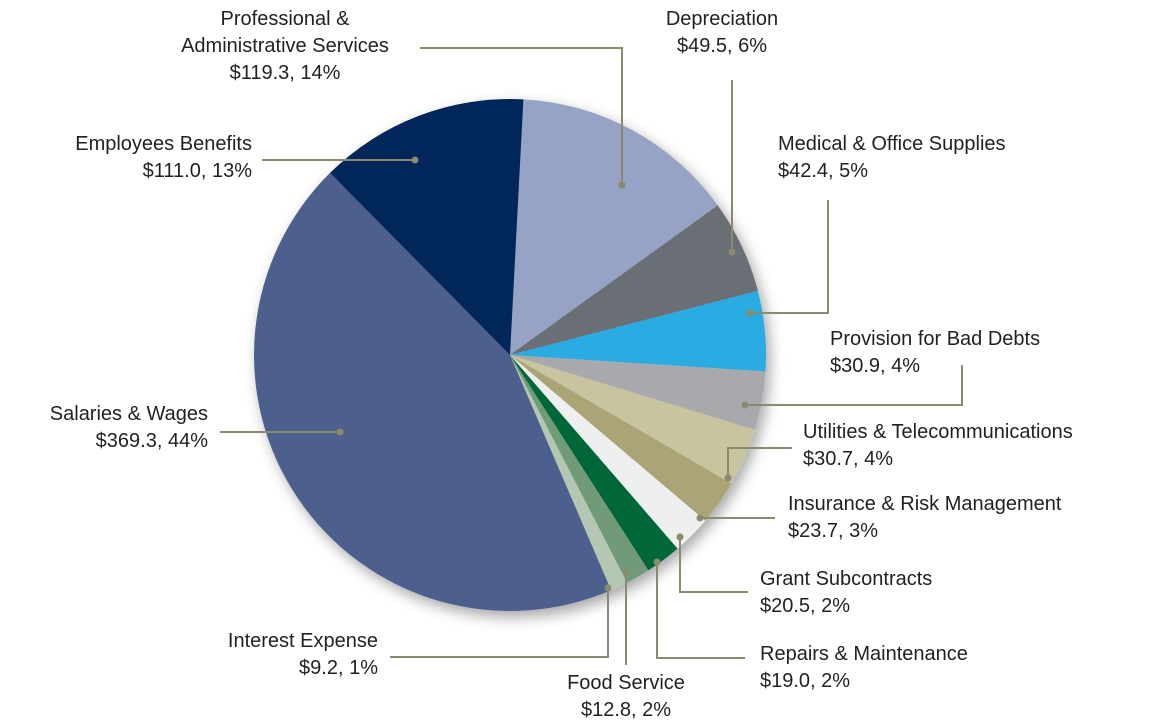 The width and height of the screenshot is (1151, 724). I want to click on slice-name: Food Service, so click(626, 683).